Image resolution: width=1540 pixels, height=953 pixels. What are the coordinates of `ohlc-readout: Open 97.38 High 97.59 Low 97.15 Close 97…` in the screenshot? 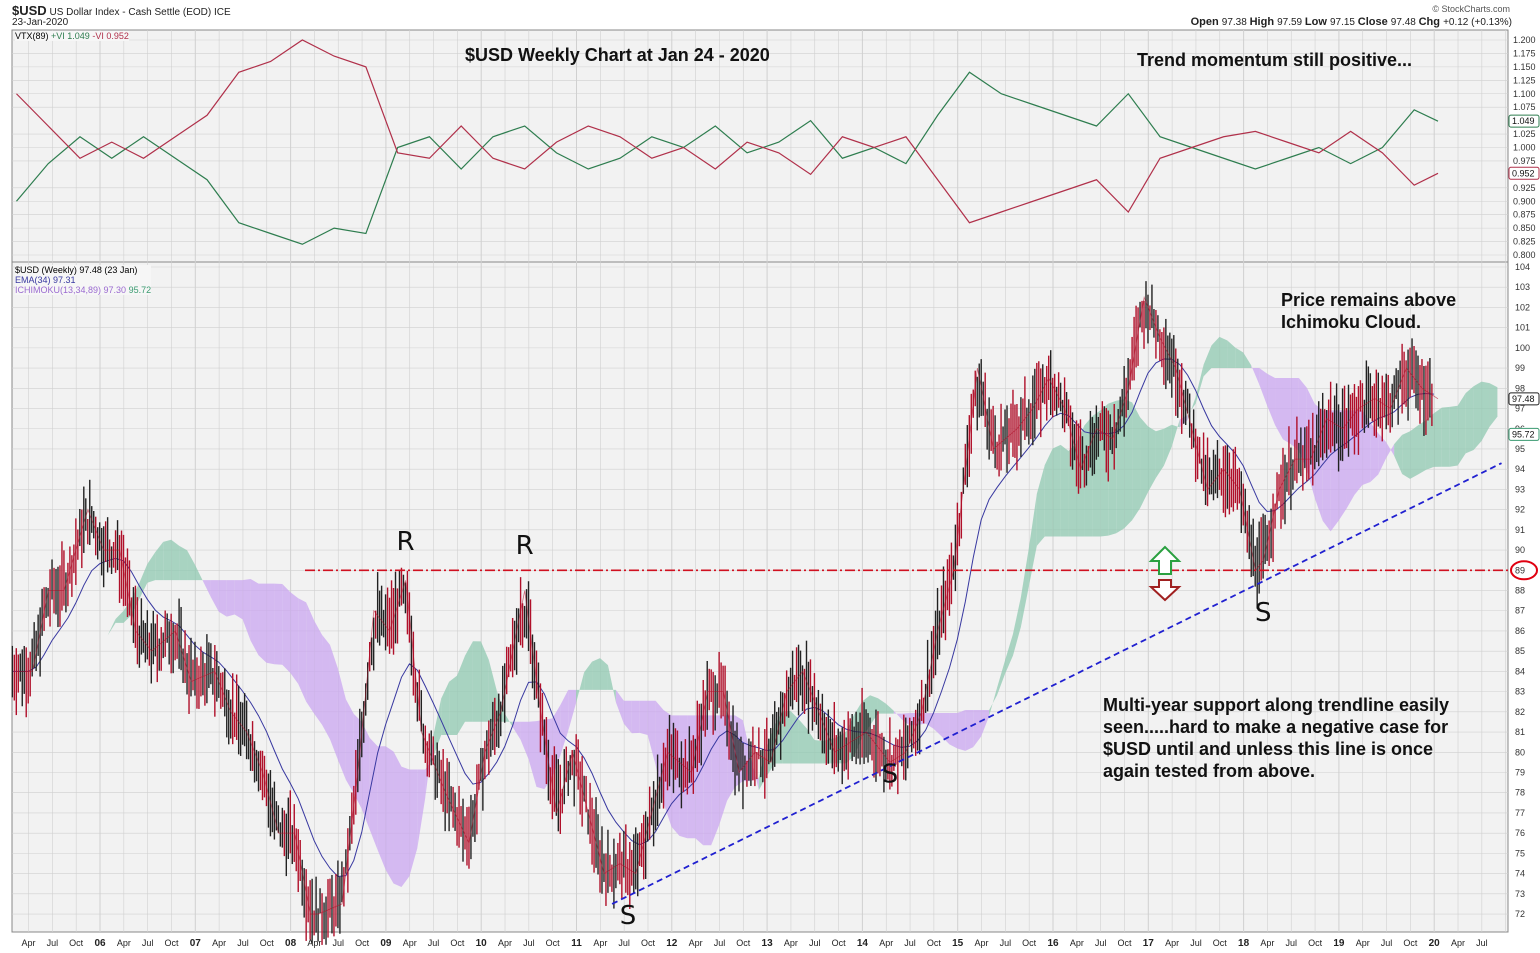 It's located at (1351, 22).